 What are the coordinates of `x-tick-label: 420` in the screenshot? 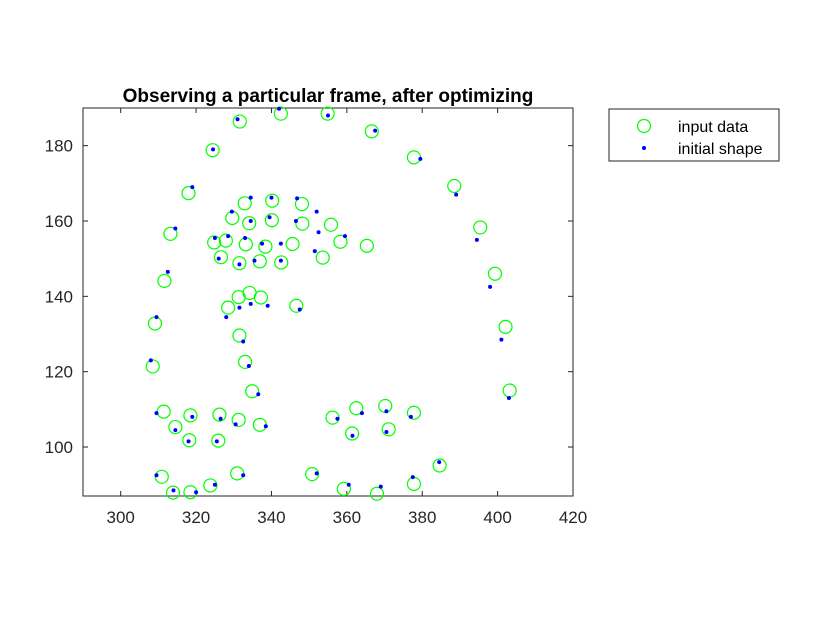 It's located at (573, 517).